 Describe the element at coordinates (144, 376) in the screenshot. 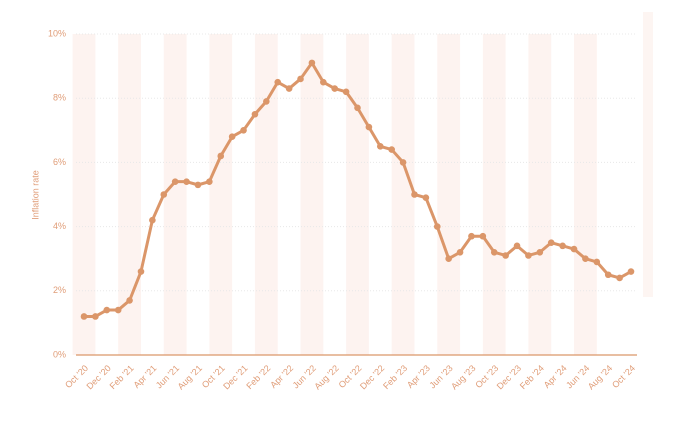

I see `x-tick-label: Apr '21` at that location.